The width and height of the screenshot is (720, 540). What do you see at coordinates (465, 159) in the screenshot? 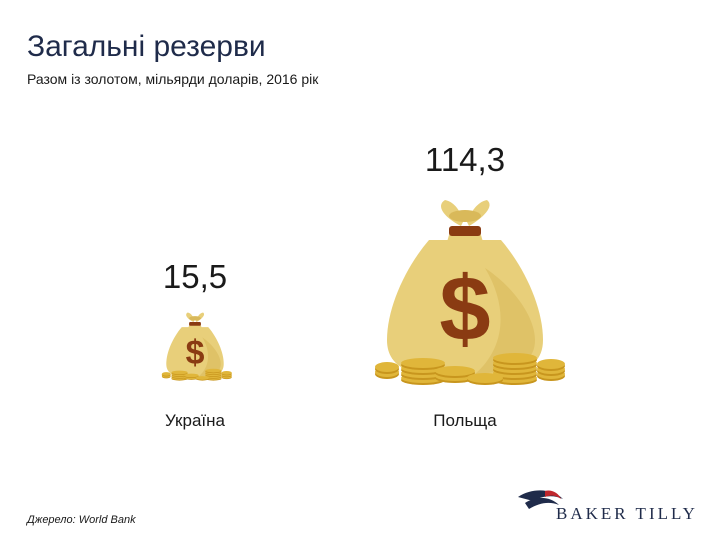
I see `value-label-poland: 114,3` at bounding box center [465, 159].